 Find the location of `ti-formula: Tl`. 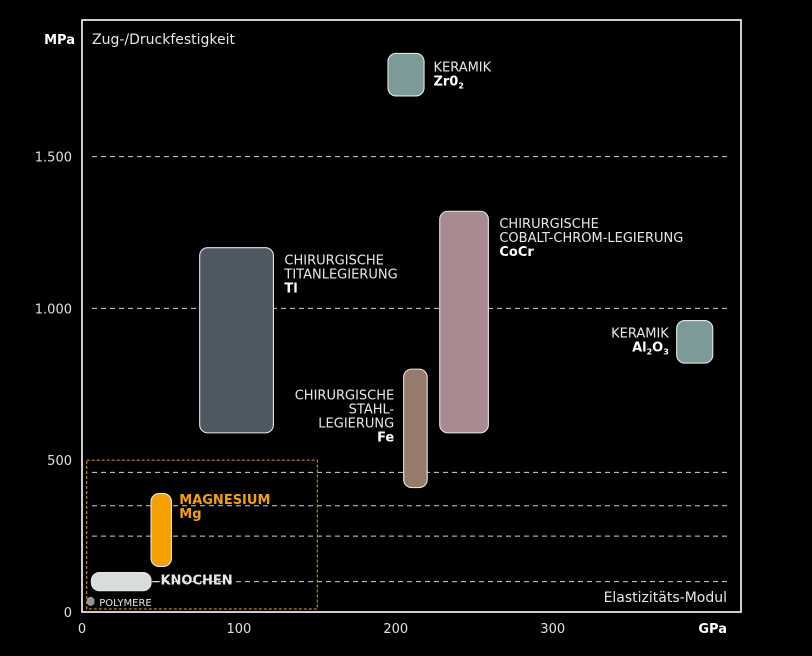

ti-formula: Tl is located at coordinates (290, 288).